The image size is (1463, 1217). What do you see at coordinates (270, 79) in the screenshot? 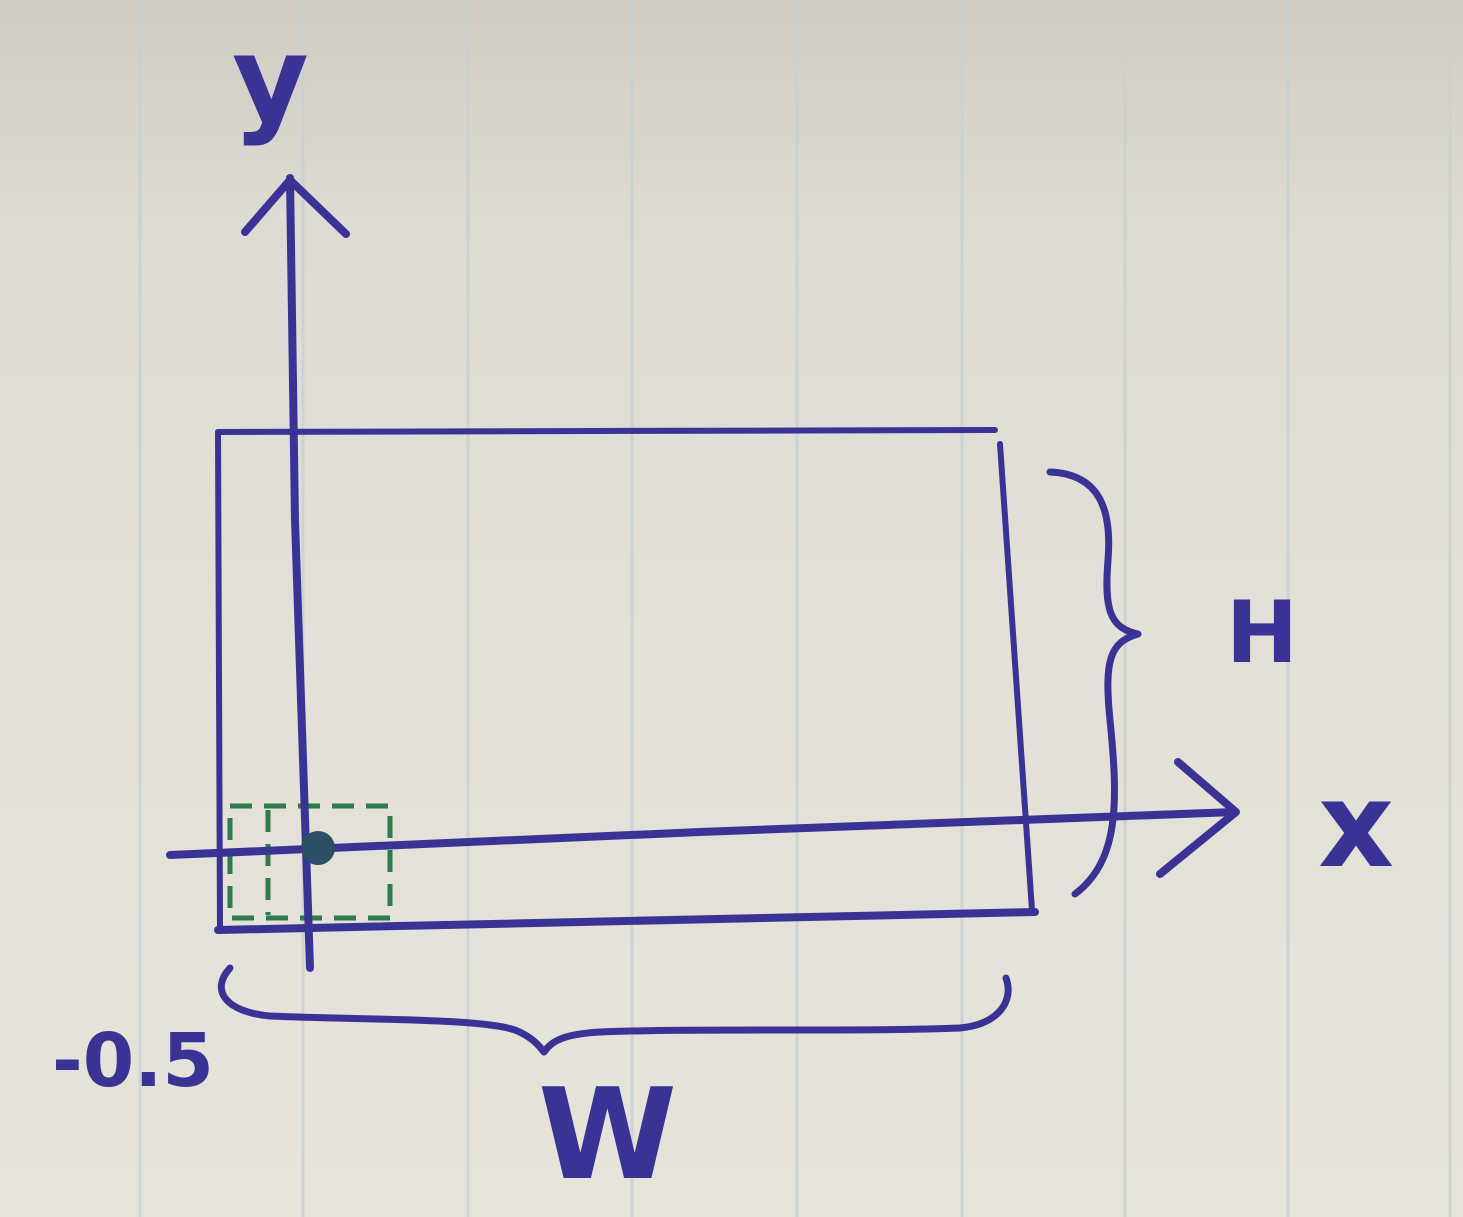
I see `y-axis-label: y` at bounding box center [270, 79].